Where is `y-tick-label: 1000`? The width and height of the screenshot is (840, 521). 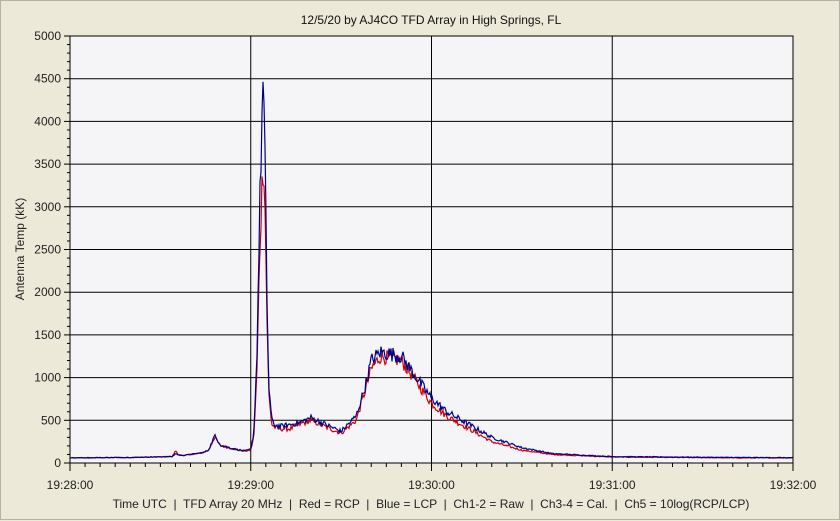
y-tick-label: 1000 is located at coordinates (47, 378).